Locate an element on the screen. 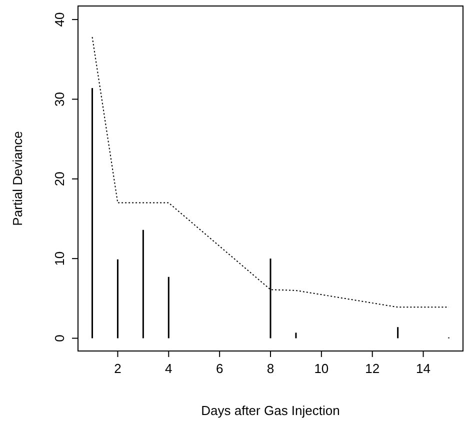 Image resolution: width=475 pixels, height=425 pixels. x-tick-label: 4 is located at coordinates (168, 368).